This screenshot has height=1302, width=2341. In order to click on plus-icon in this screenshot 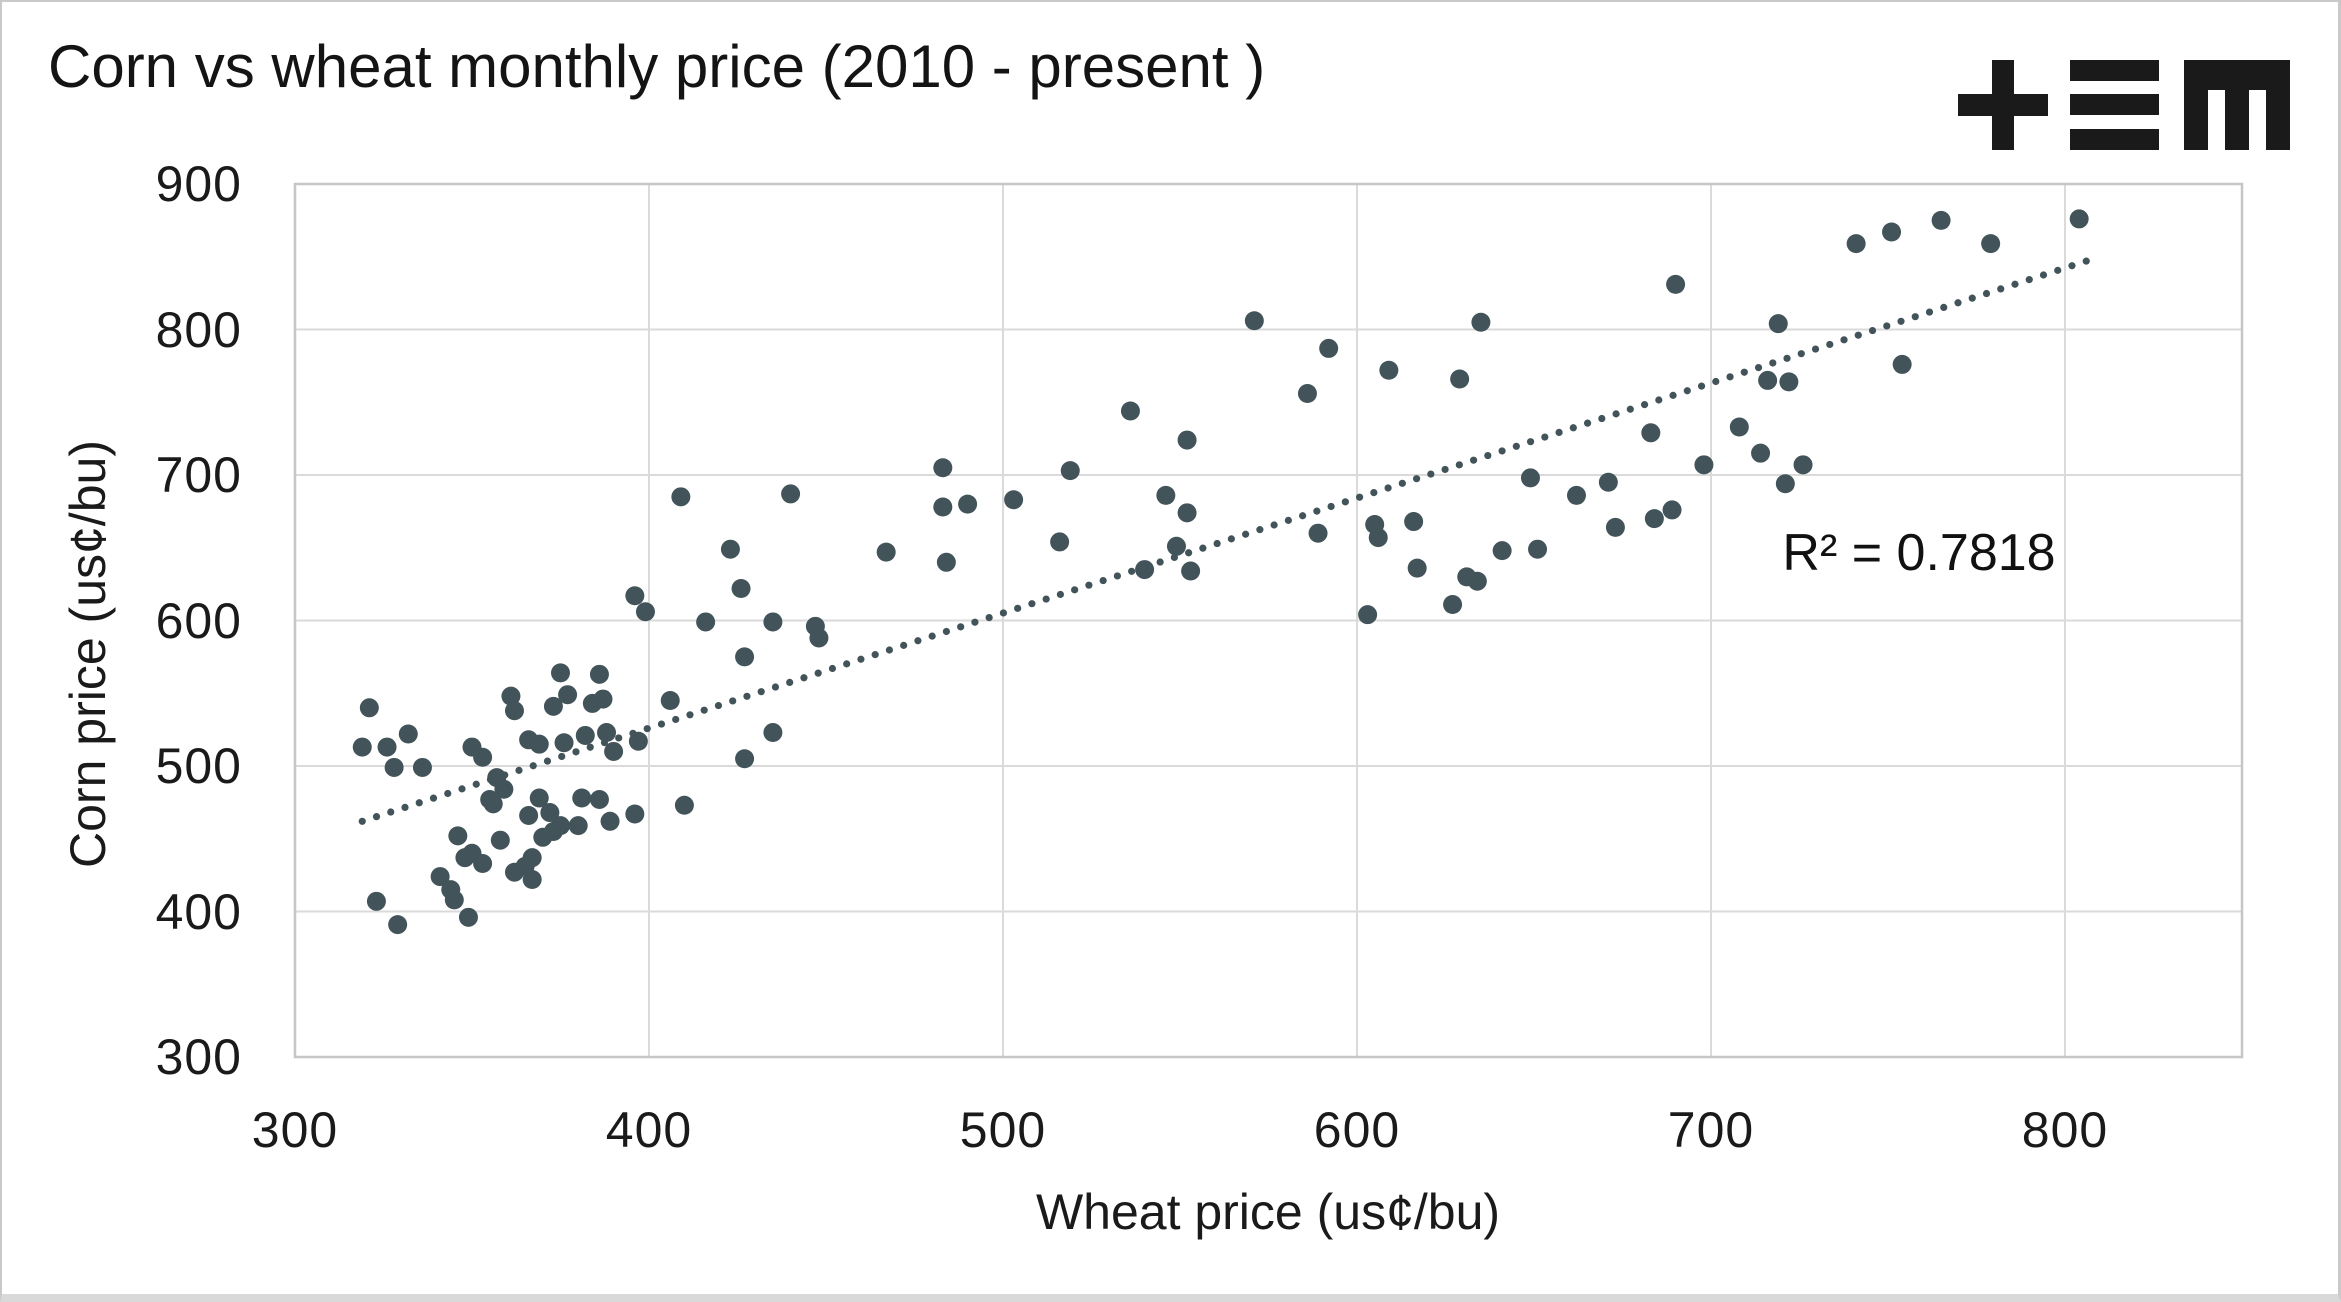, I will do `click(2003, 105)`.